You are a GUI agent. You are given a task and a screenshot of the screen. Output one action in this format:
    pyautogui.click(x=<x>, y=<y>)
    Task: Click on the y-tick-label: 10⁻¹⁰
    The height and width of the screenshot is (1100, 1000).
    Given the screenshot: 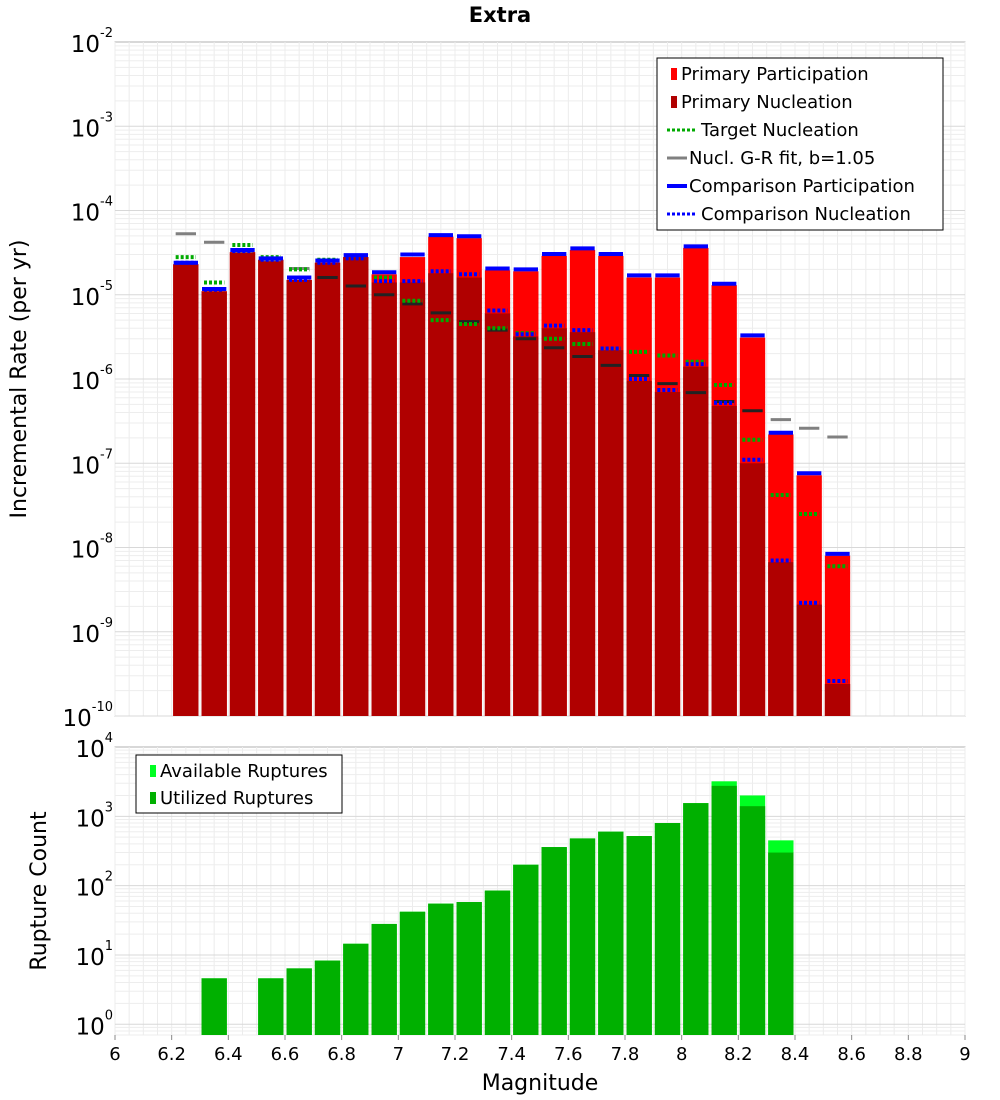 What is the action you would take?
    pyautogui.click(x=87, y=716)
    